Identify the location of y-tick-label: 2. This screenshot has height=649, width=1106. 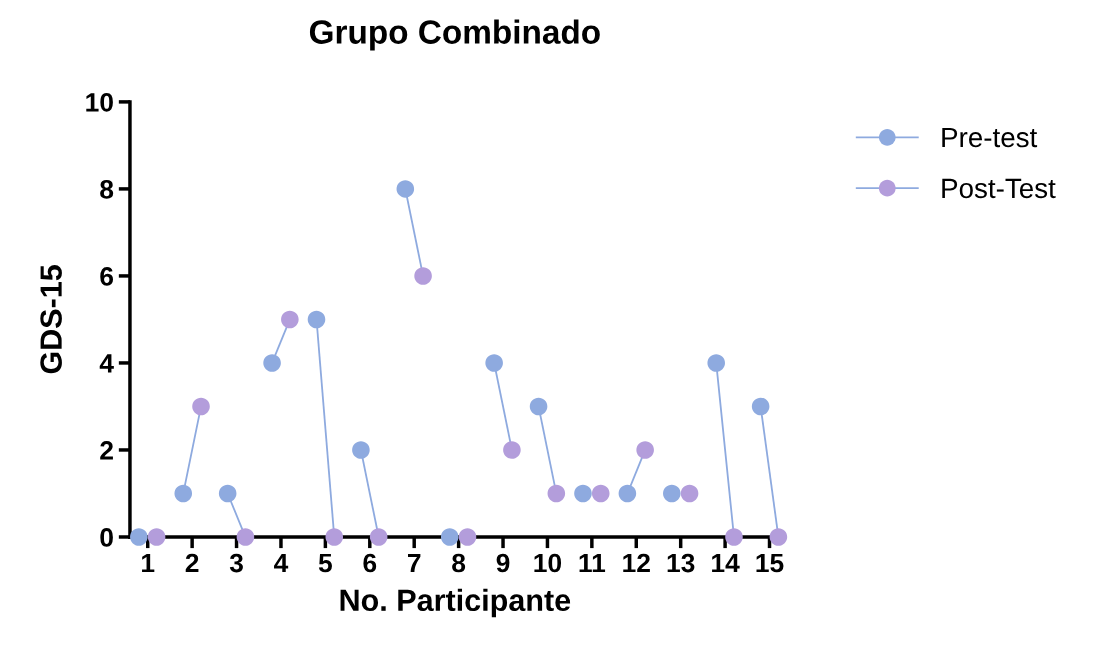
(106, 450).